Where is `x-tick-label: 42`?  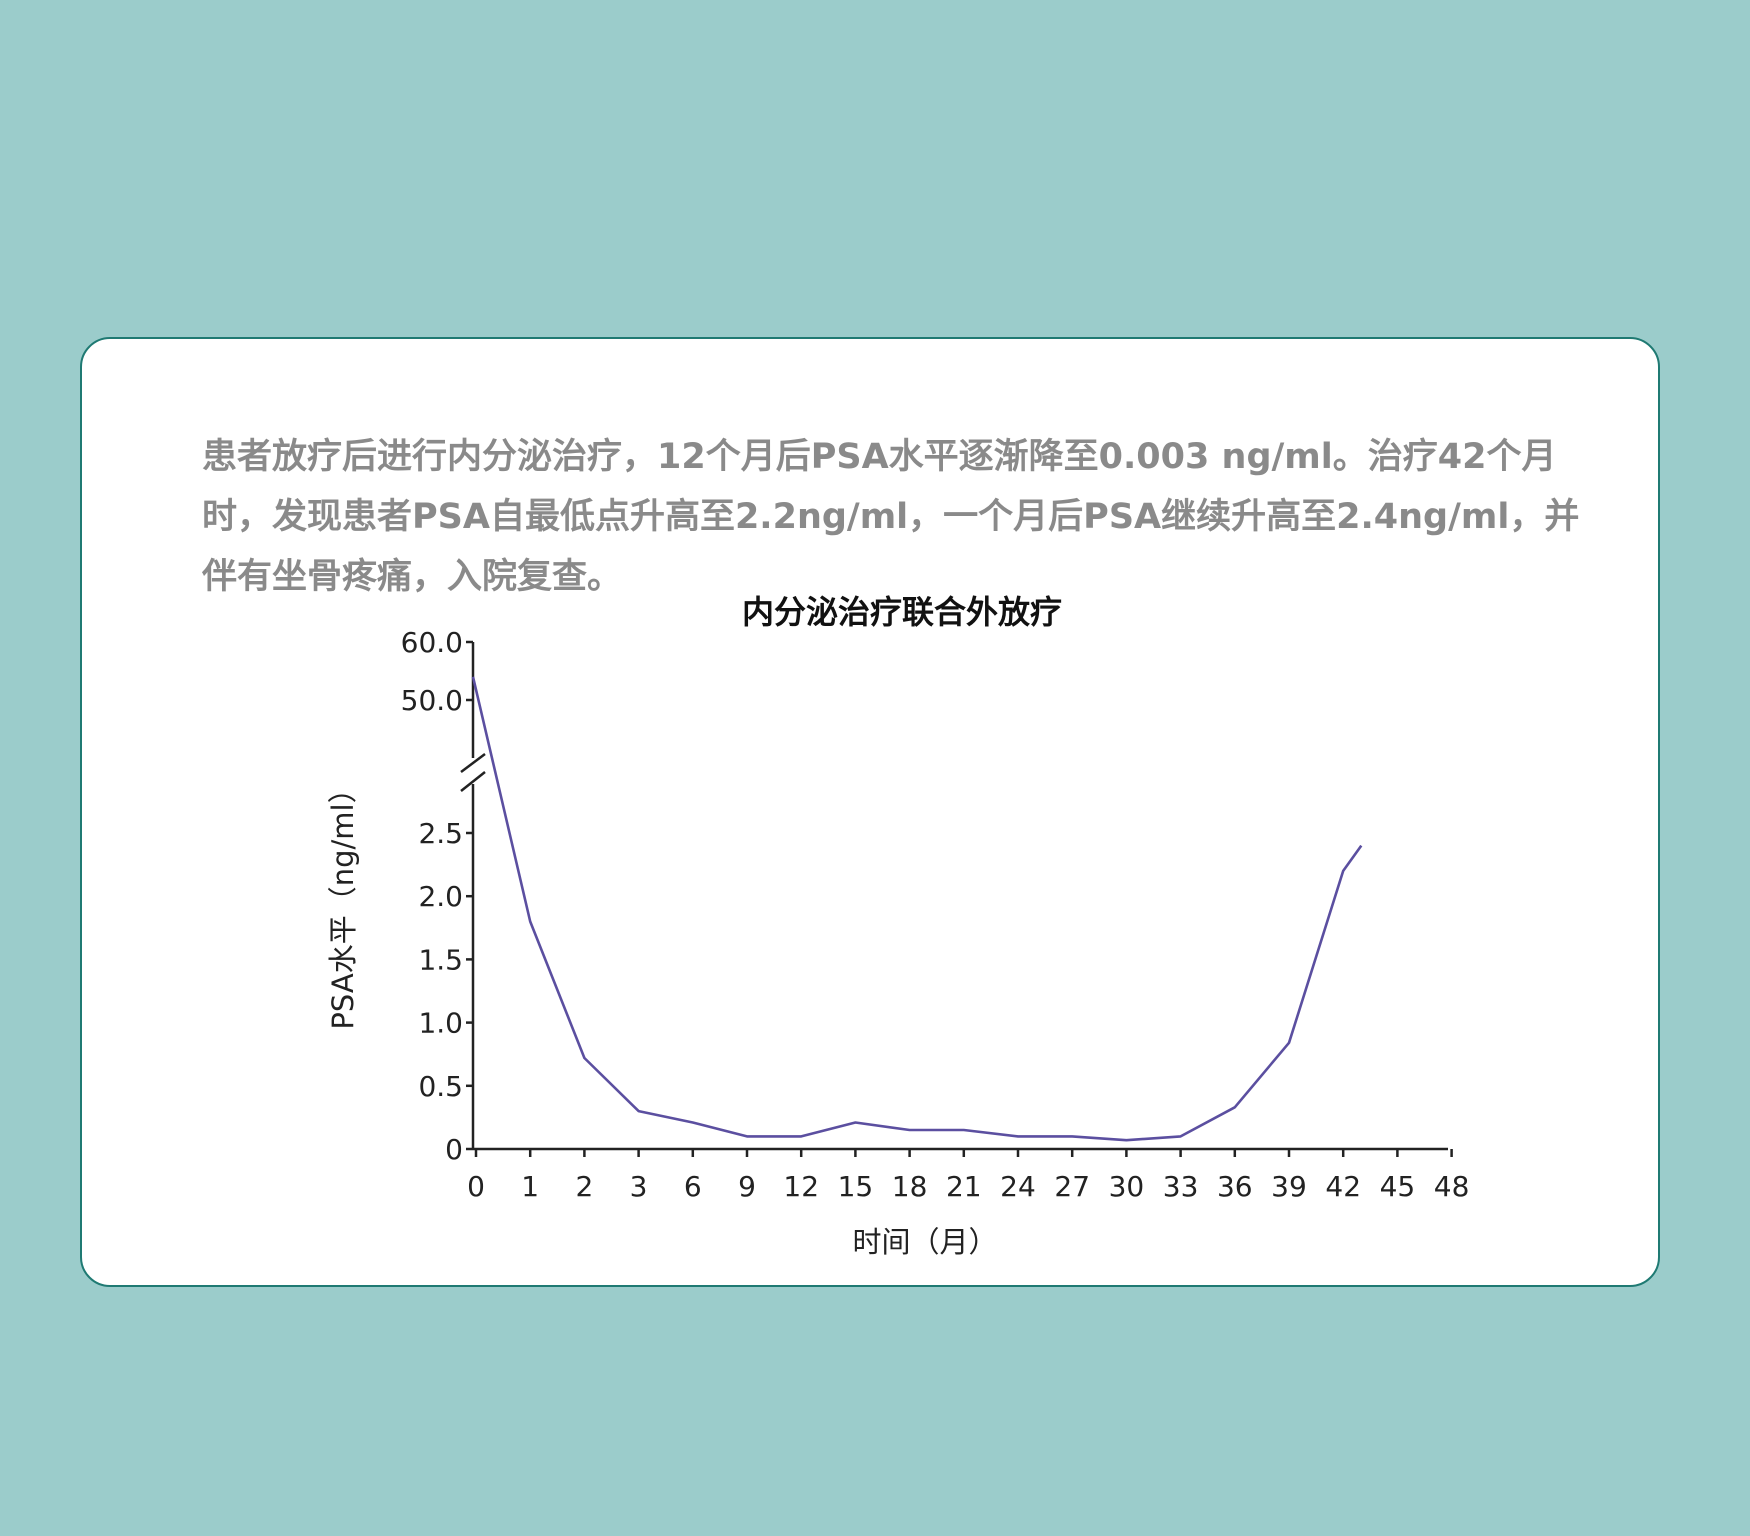 x-tick-label: 42 is located at coordinates (1343, 1186).